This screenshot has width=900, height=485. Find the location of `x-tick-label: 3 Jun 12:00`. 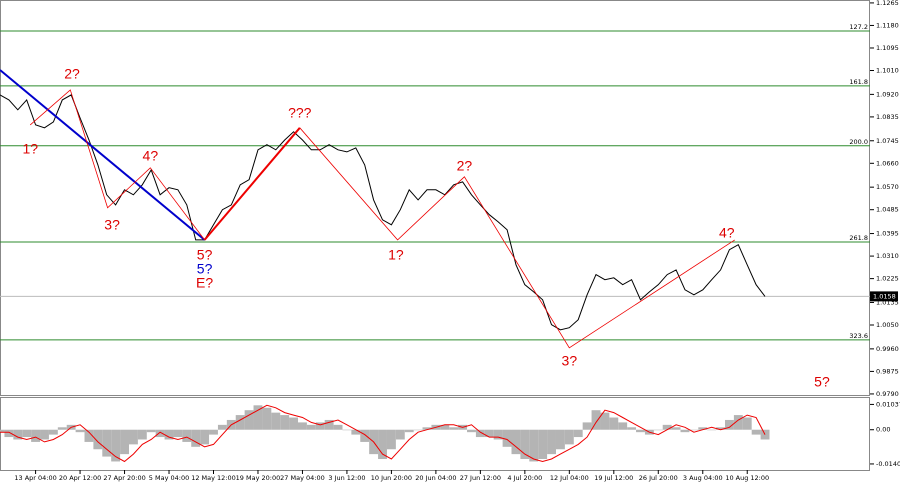

x-tick-label: 3 Jun 12:00 is located at coordinates (346, 478).